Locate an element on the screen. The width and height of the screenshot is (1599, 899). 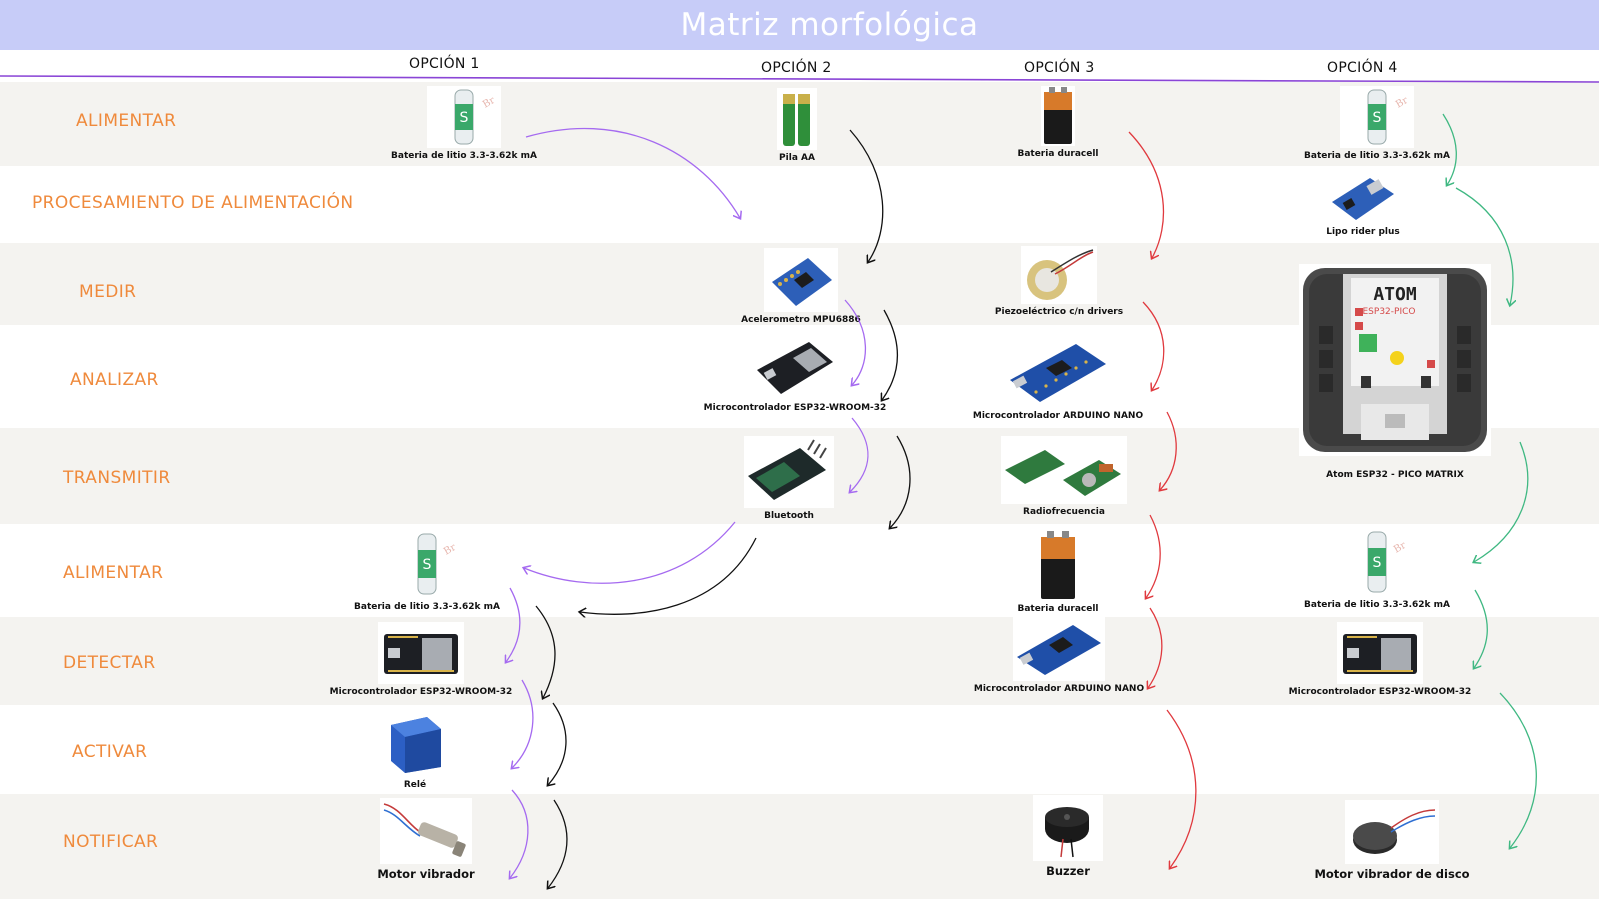
component-o3-arduino-nano-2: Microcontrolador ARDUINO NANO is located at coordinates (1059, 654).